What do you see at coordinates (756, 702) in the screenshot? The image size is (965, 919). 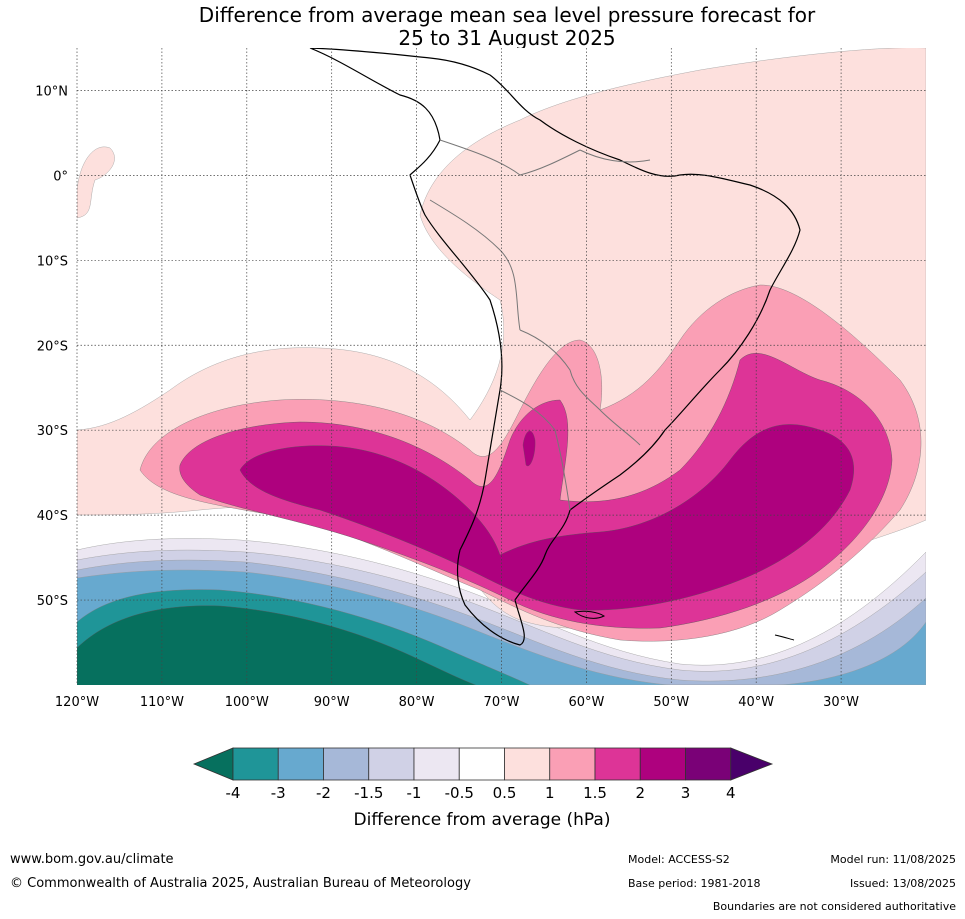 I see `lon-label: 40°W` at bounding box center [756, 702].